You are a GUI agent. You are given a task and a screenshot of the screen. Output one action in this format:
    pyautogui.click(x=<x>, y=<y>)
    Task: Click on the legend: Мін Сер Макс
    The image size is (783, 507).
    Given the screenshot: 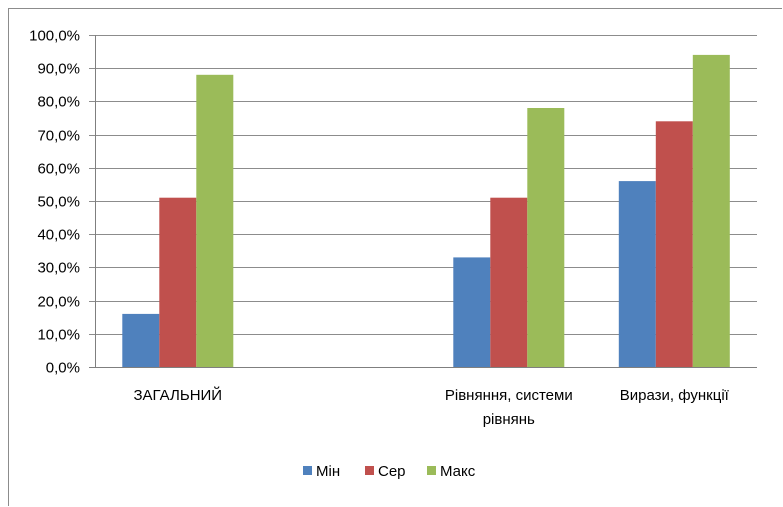 What is the action you would take?
    pyautogui.click(x=389, y=471)
    